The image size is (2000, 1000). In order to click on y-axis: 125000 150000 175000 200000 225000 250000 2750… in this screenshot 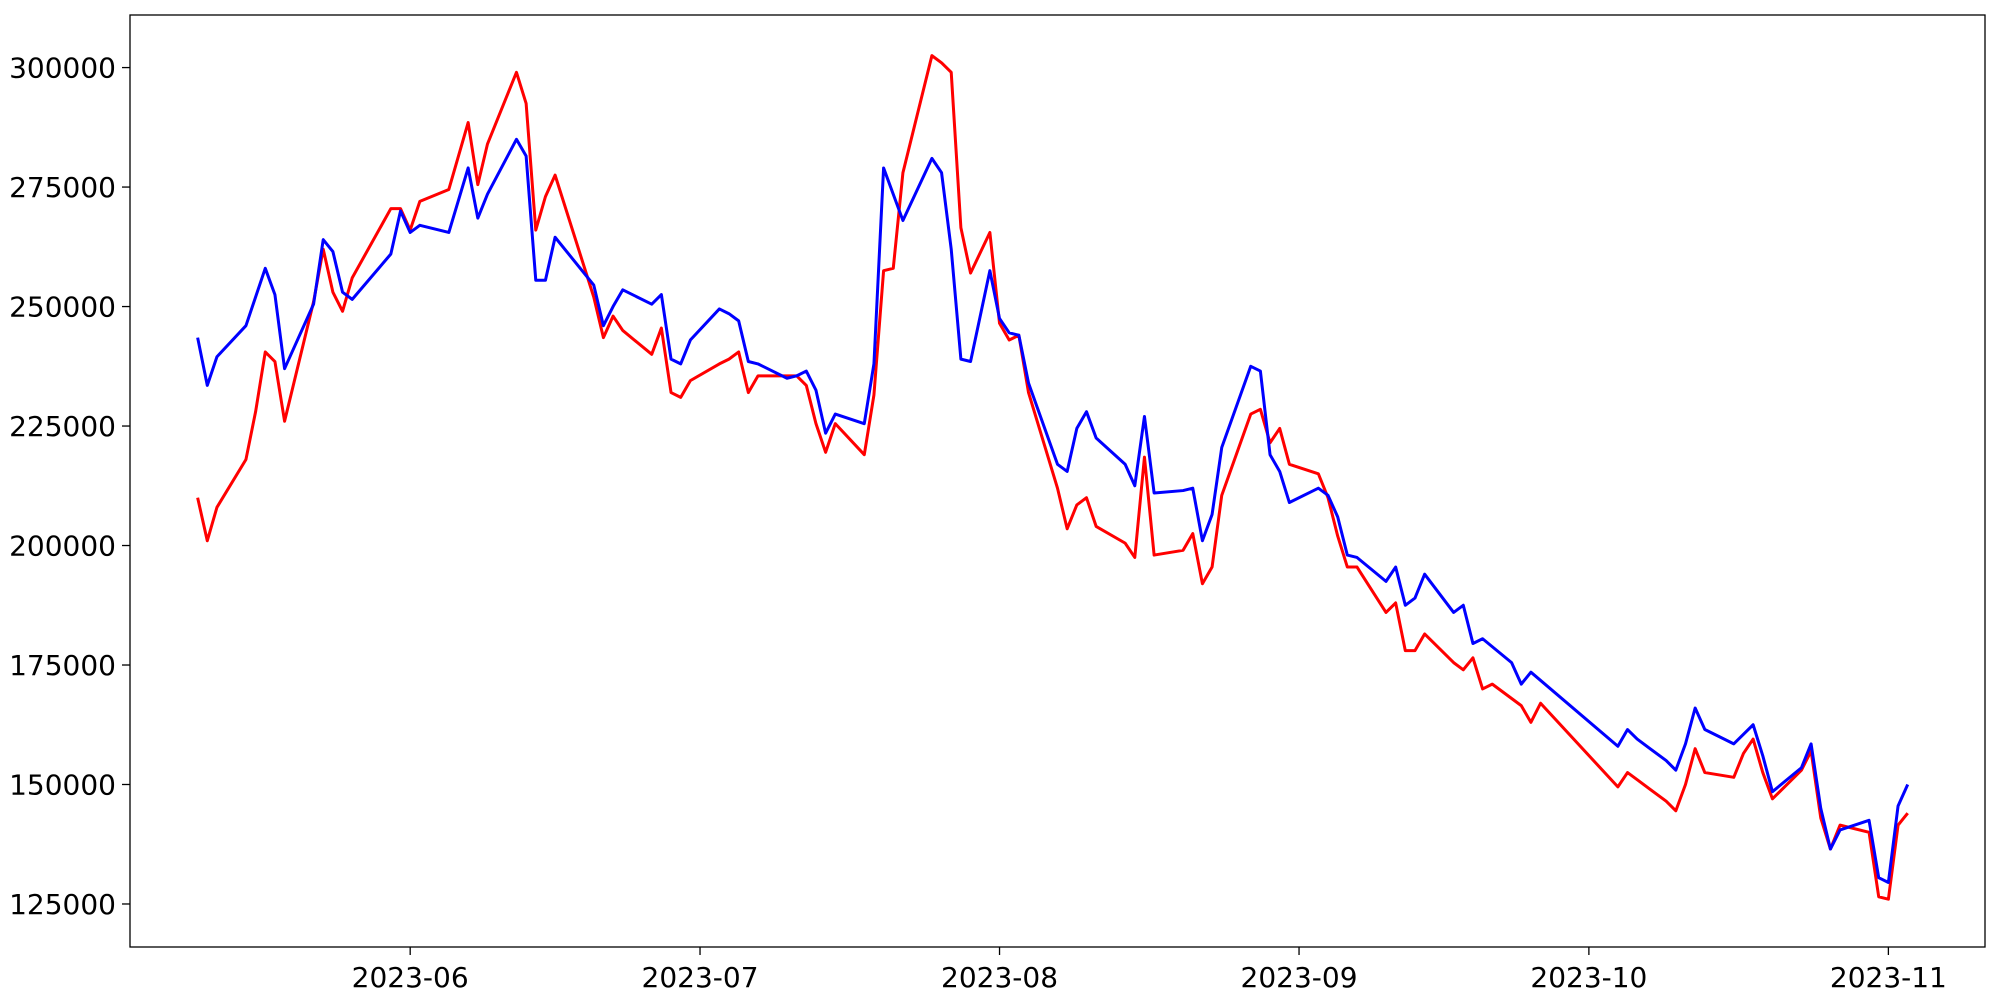, I will do `click(69, 486)`.